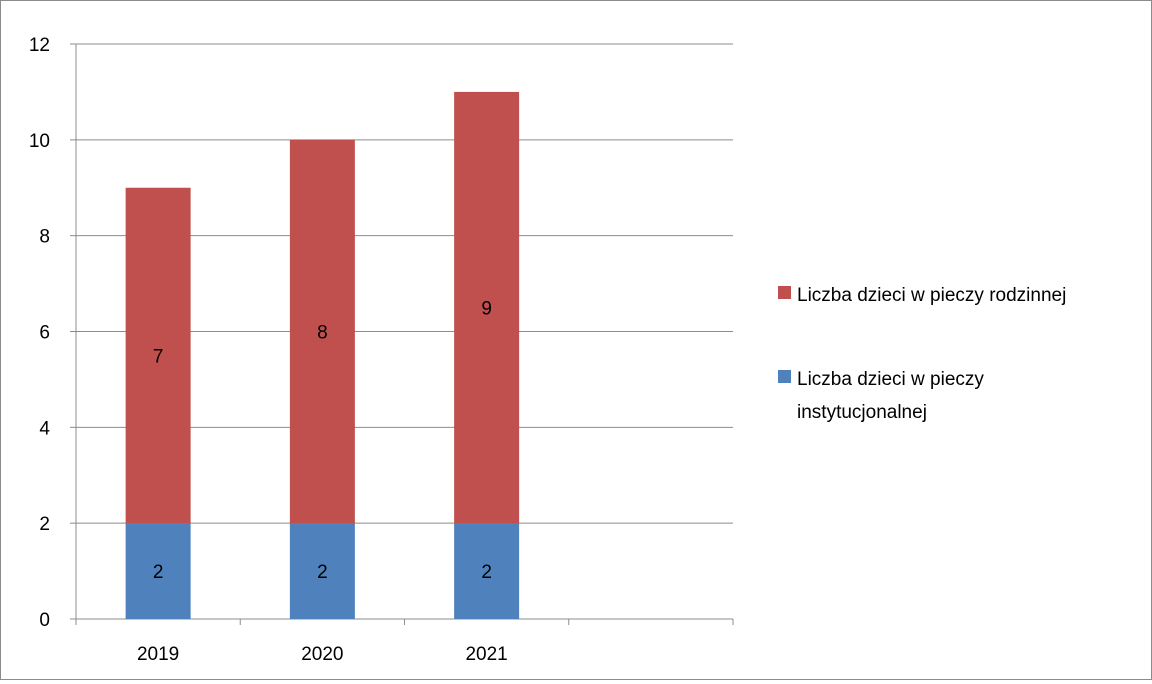 The width and height of the screenshot is (1152, 684). I want to click on legend-label: Liczba dzieci w pieczy, so click(890, 379).